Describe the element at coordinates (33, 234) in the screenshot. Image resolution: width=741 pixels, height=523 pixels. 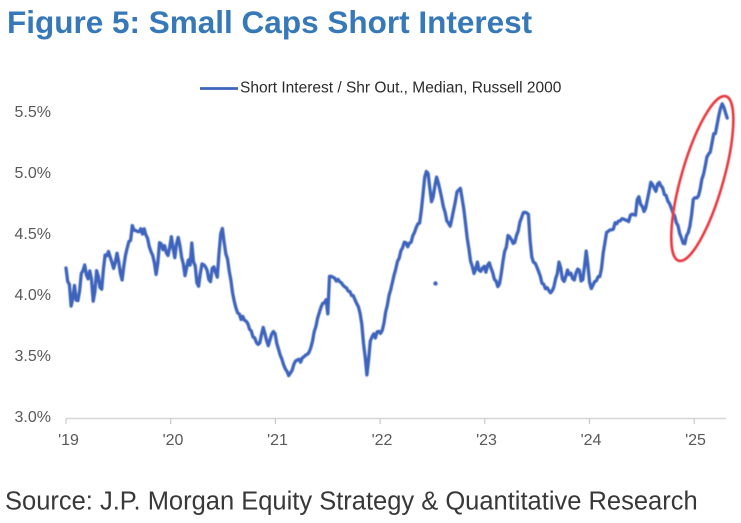
I see `svg-text: 4.5%` at that location.